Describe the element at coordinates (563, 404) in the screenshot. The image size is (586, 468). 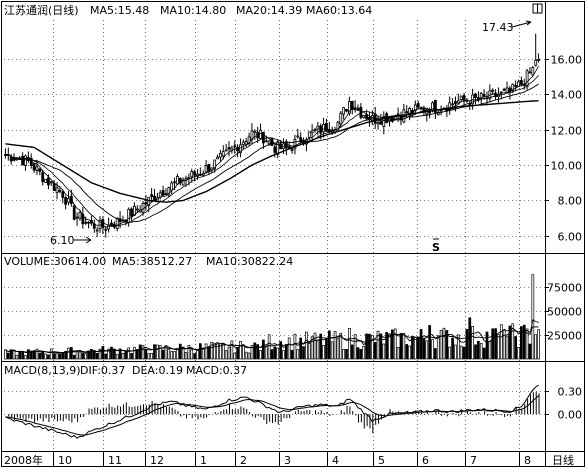
I see `macd-y-axis: 0.00 0.30` at that location.